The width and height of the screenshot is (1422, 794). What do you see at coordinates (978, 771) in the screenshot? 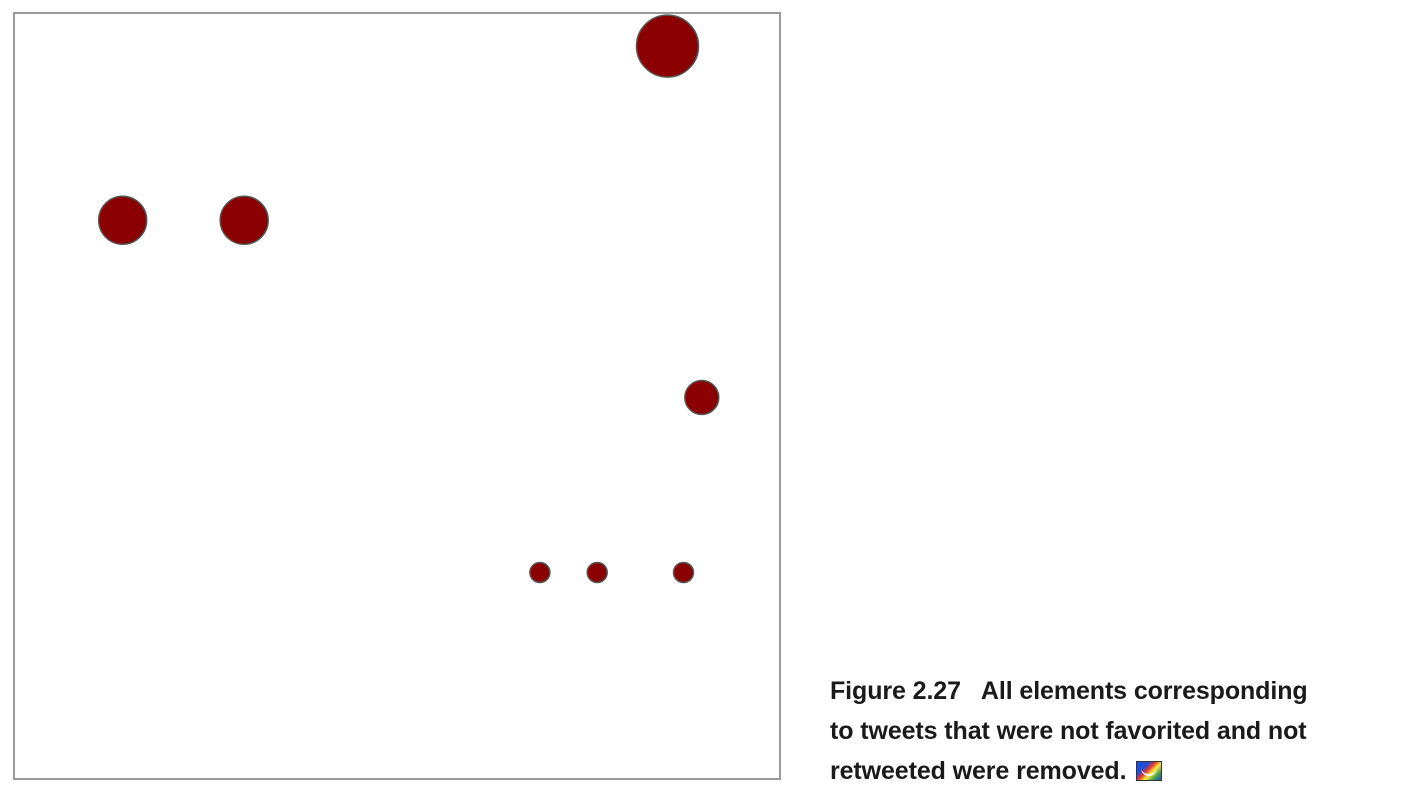
I see `caption-text-3: retweeted were removed.` at bounding box center [978, 771].